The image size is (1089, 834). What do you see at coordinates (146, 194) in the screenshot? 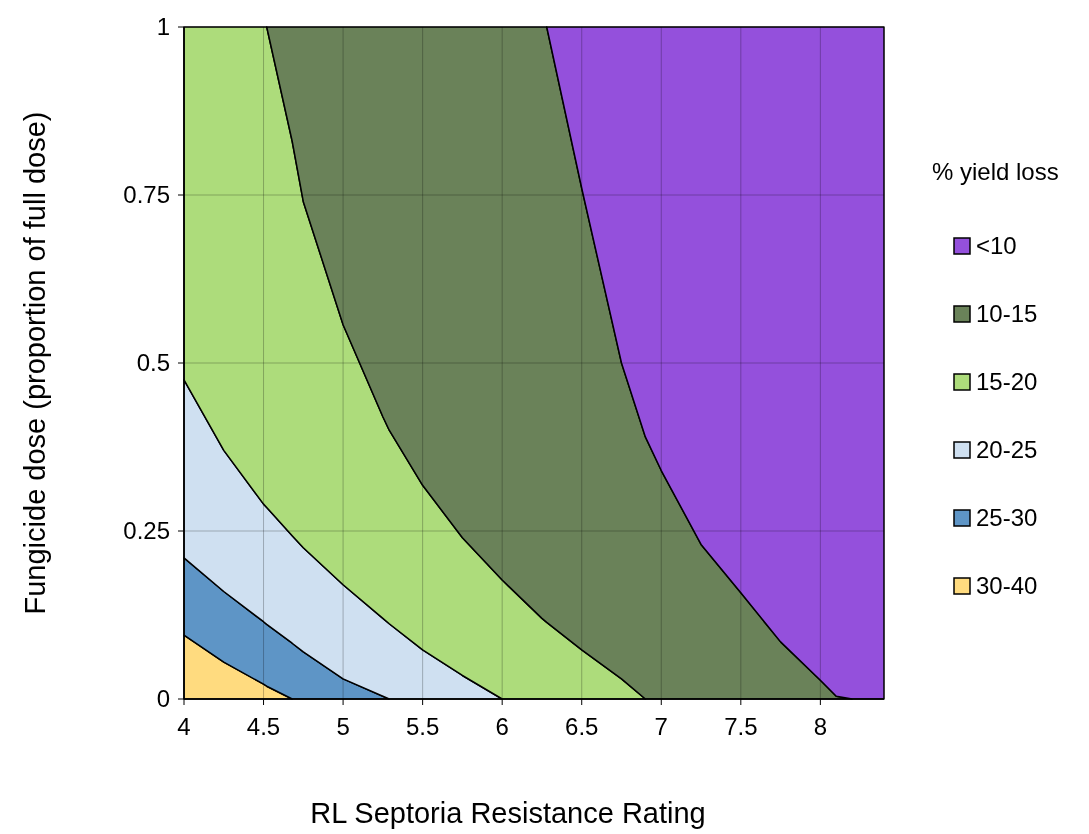
I see `y-tick-label: 0.75` at bounding box center [146, 194].